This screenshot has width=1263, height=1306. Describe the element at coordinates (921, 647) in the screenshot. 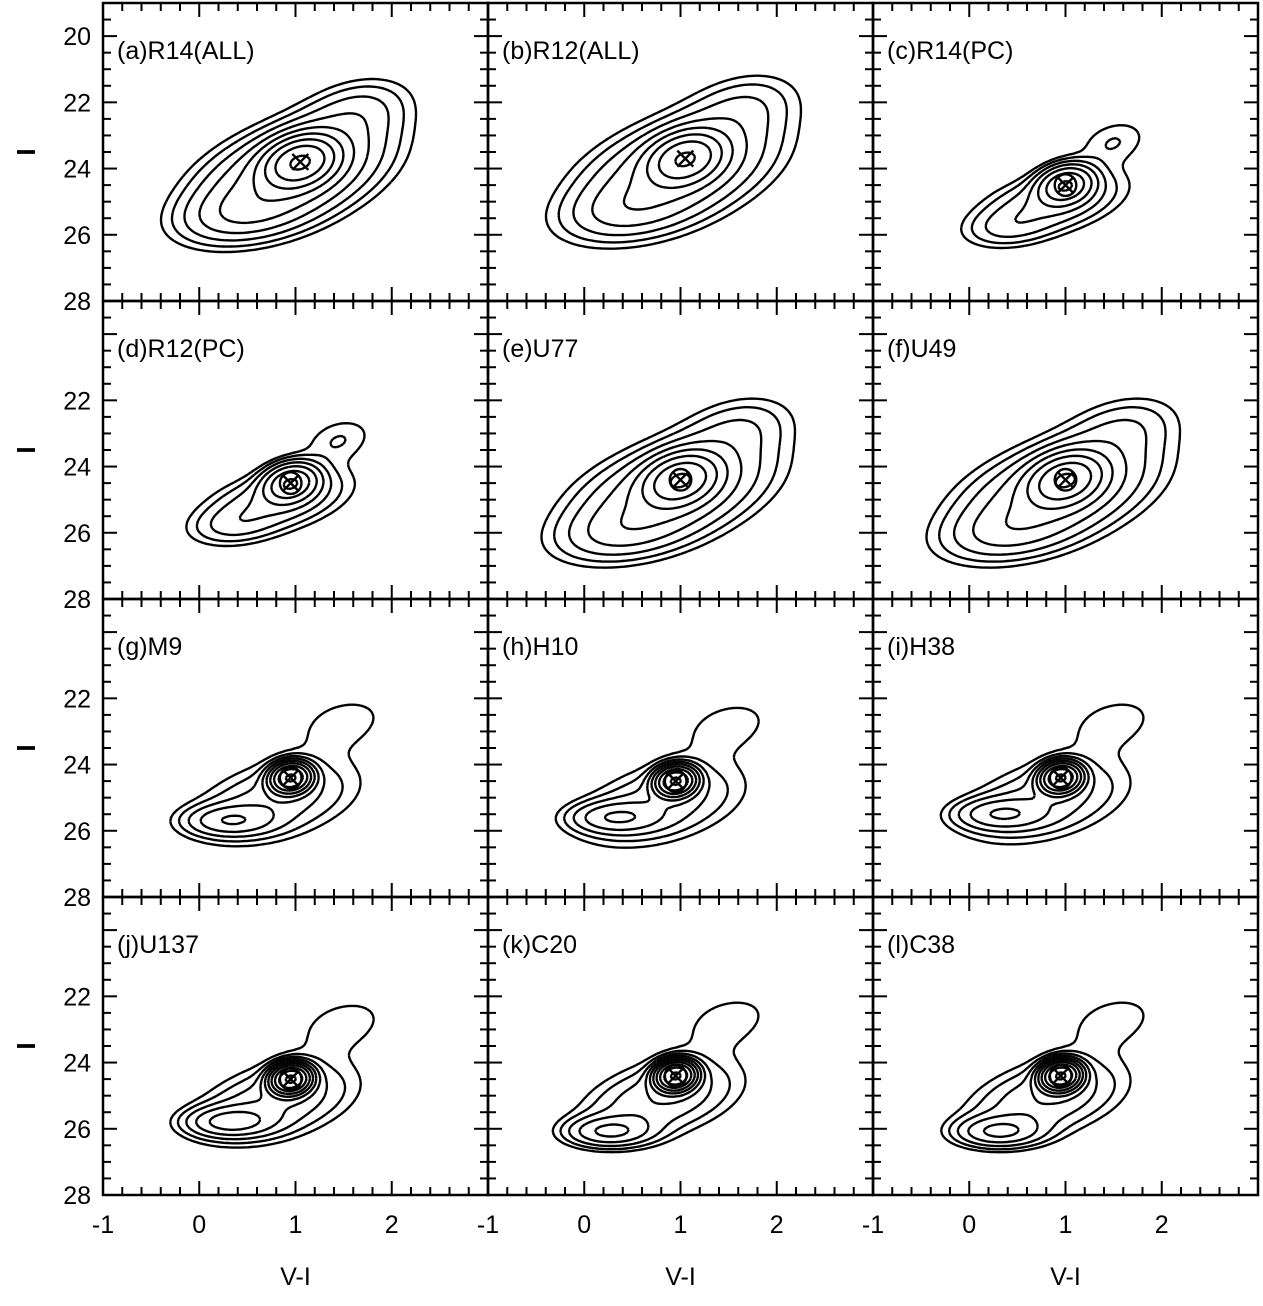

I see `panel-label: (i)H38` at that location.